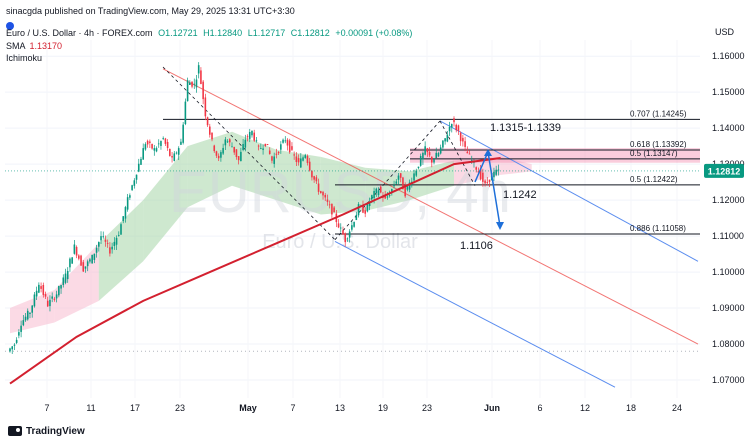 This screenshot has height=444, width=751. I want to click on current-price-badge, so click(724, 170).